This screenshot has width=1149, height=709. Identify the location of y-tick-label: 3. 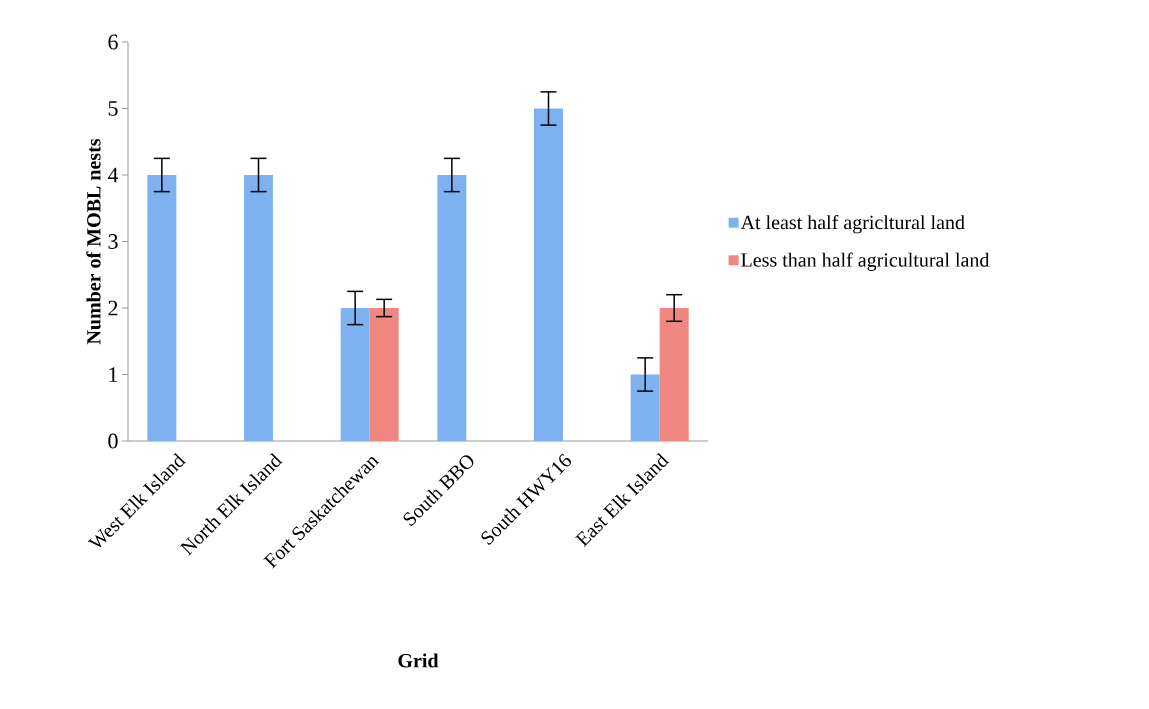
(113, 241).